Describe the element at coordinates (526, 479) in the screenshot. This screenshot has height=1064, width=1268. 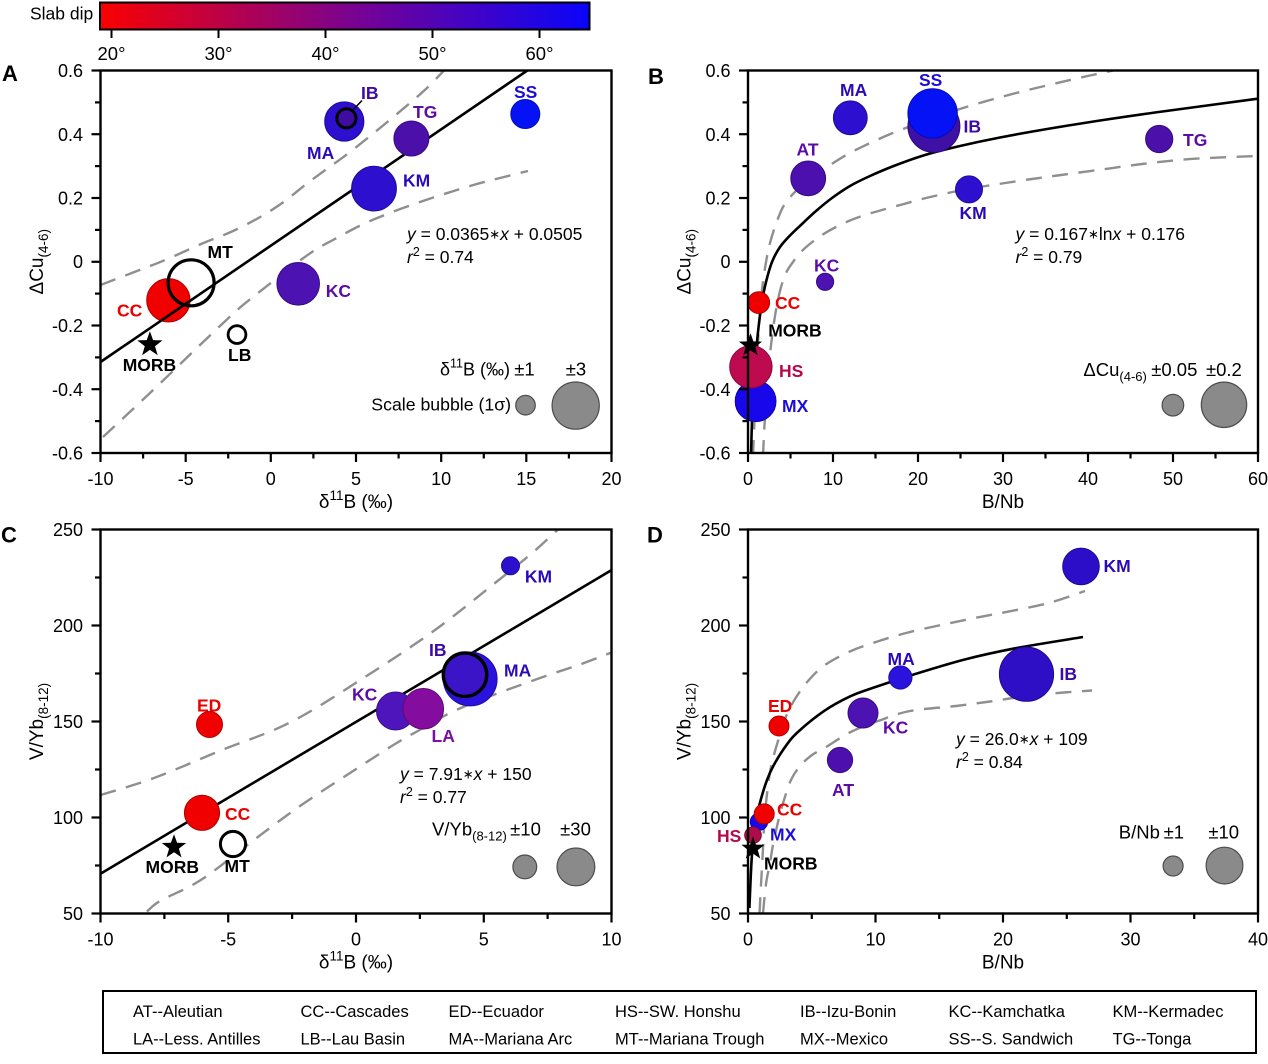
I see `svg-text: 15` at that location.